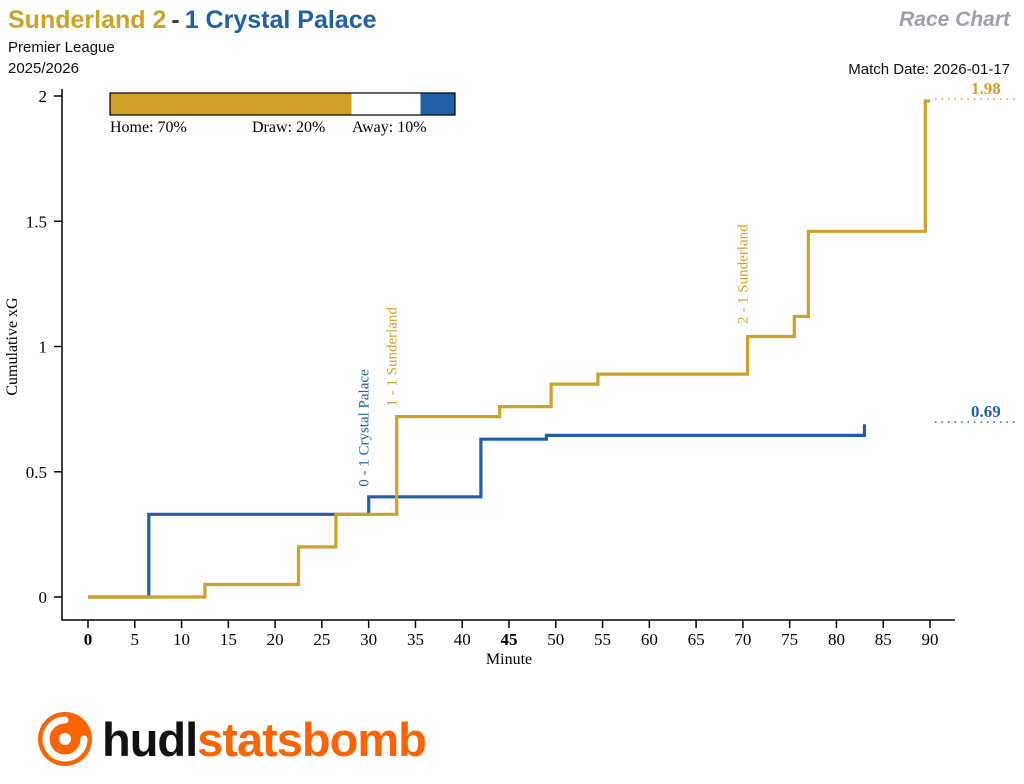 This screenshot has height=784, width=1024. I want to click on page-title: Sunderland 2-1 Crystal Palace, so click(192, 20).